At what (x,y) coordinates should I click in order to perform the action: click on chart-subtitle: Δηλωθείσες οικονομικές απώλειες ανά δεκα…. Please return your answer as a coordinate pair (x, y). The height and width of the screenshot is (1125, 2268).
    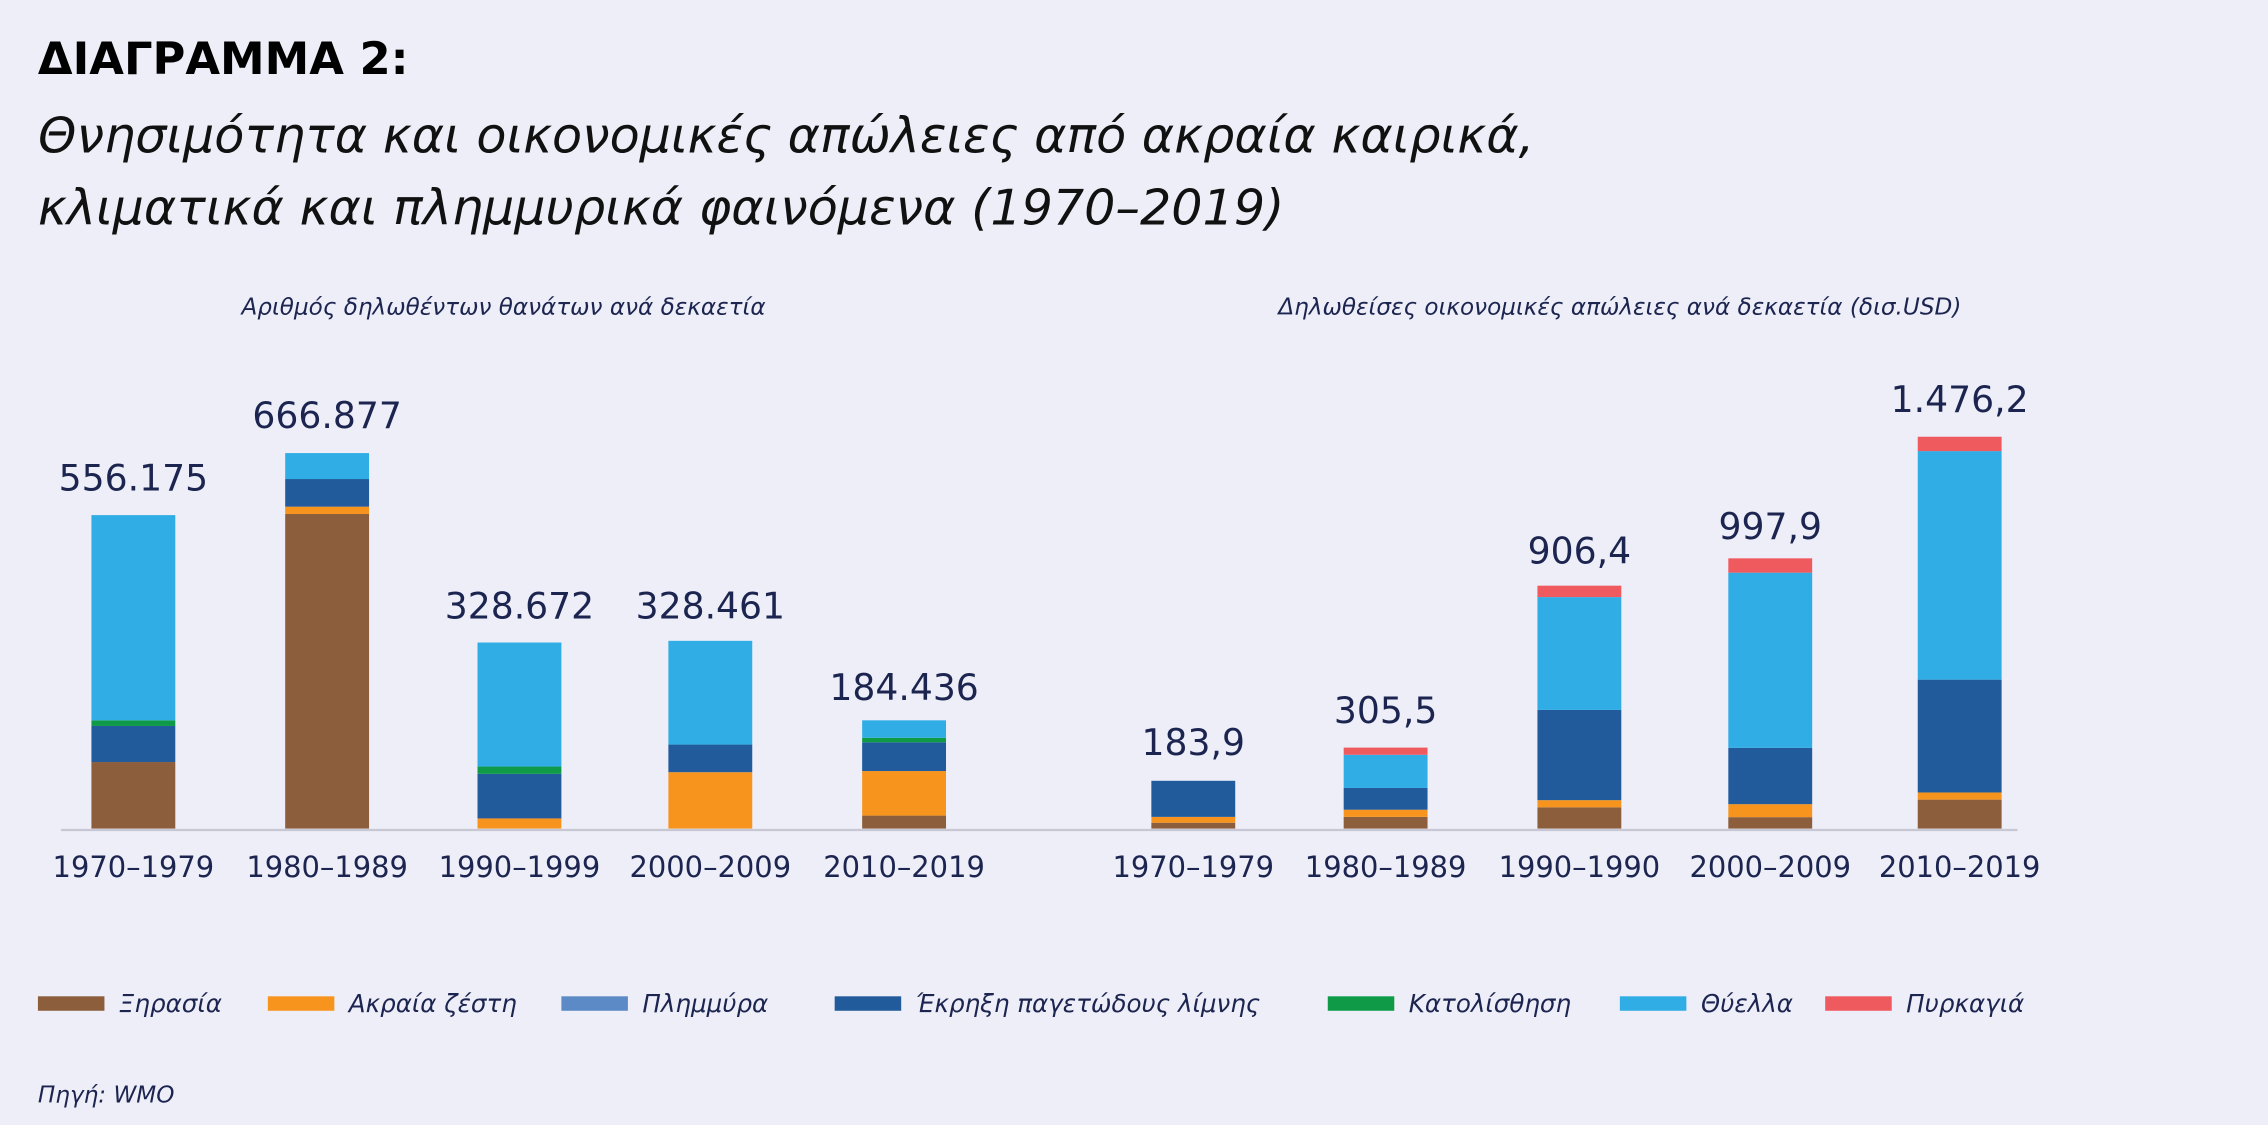
    Looking at the image, I should click on (1618, 308).